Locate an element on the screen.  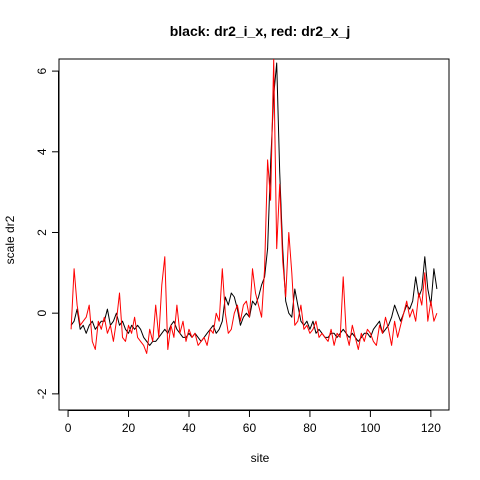
y-tick-label: -2 is located at coordinates (42, 393).